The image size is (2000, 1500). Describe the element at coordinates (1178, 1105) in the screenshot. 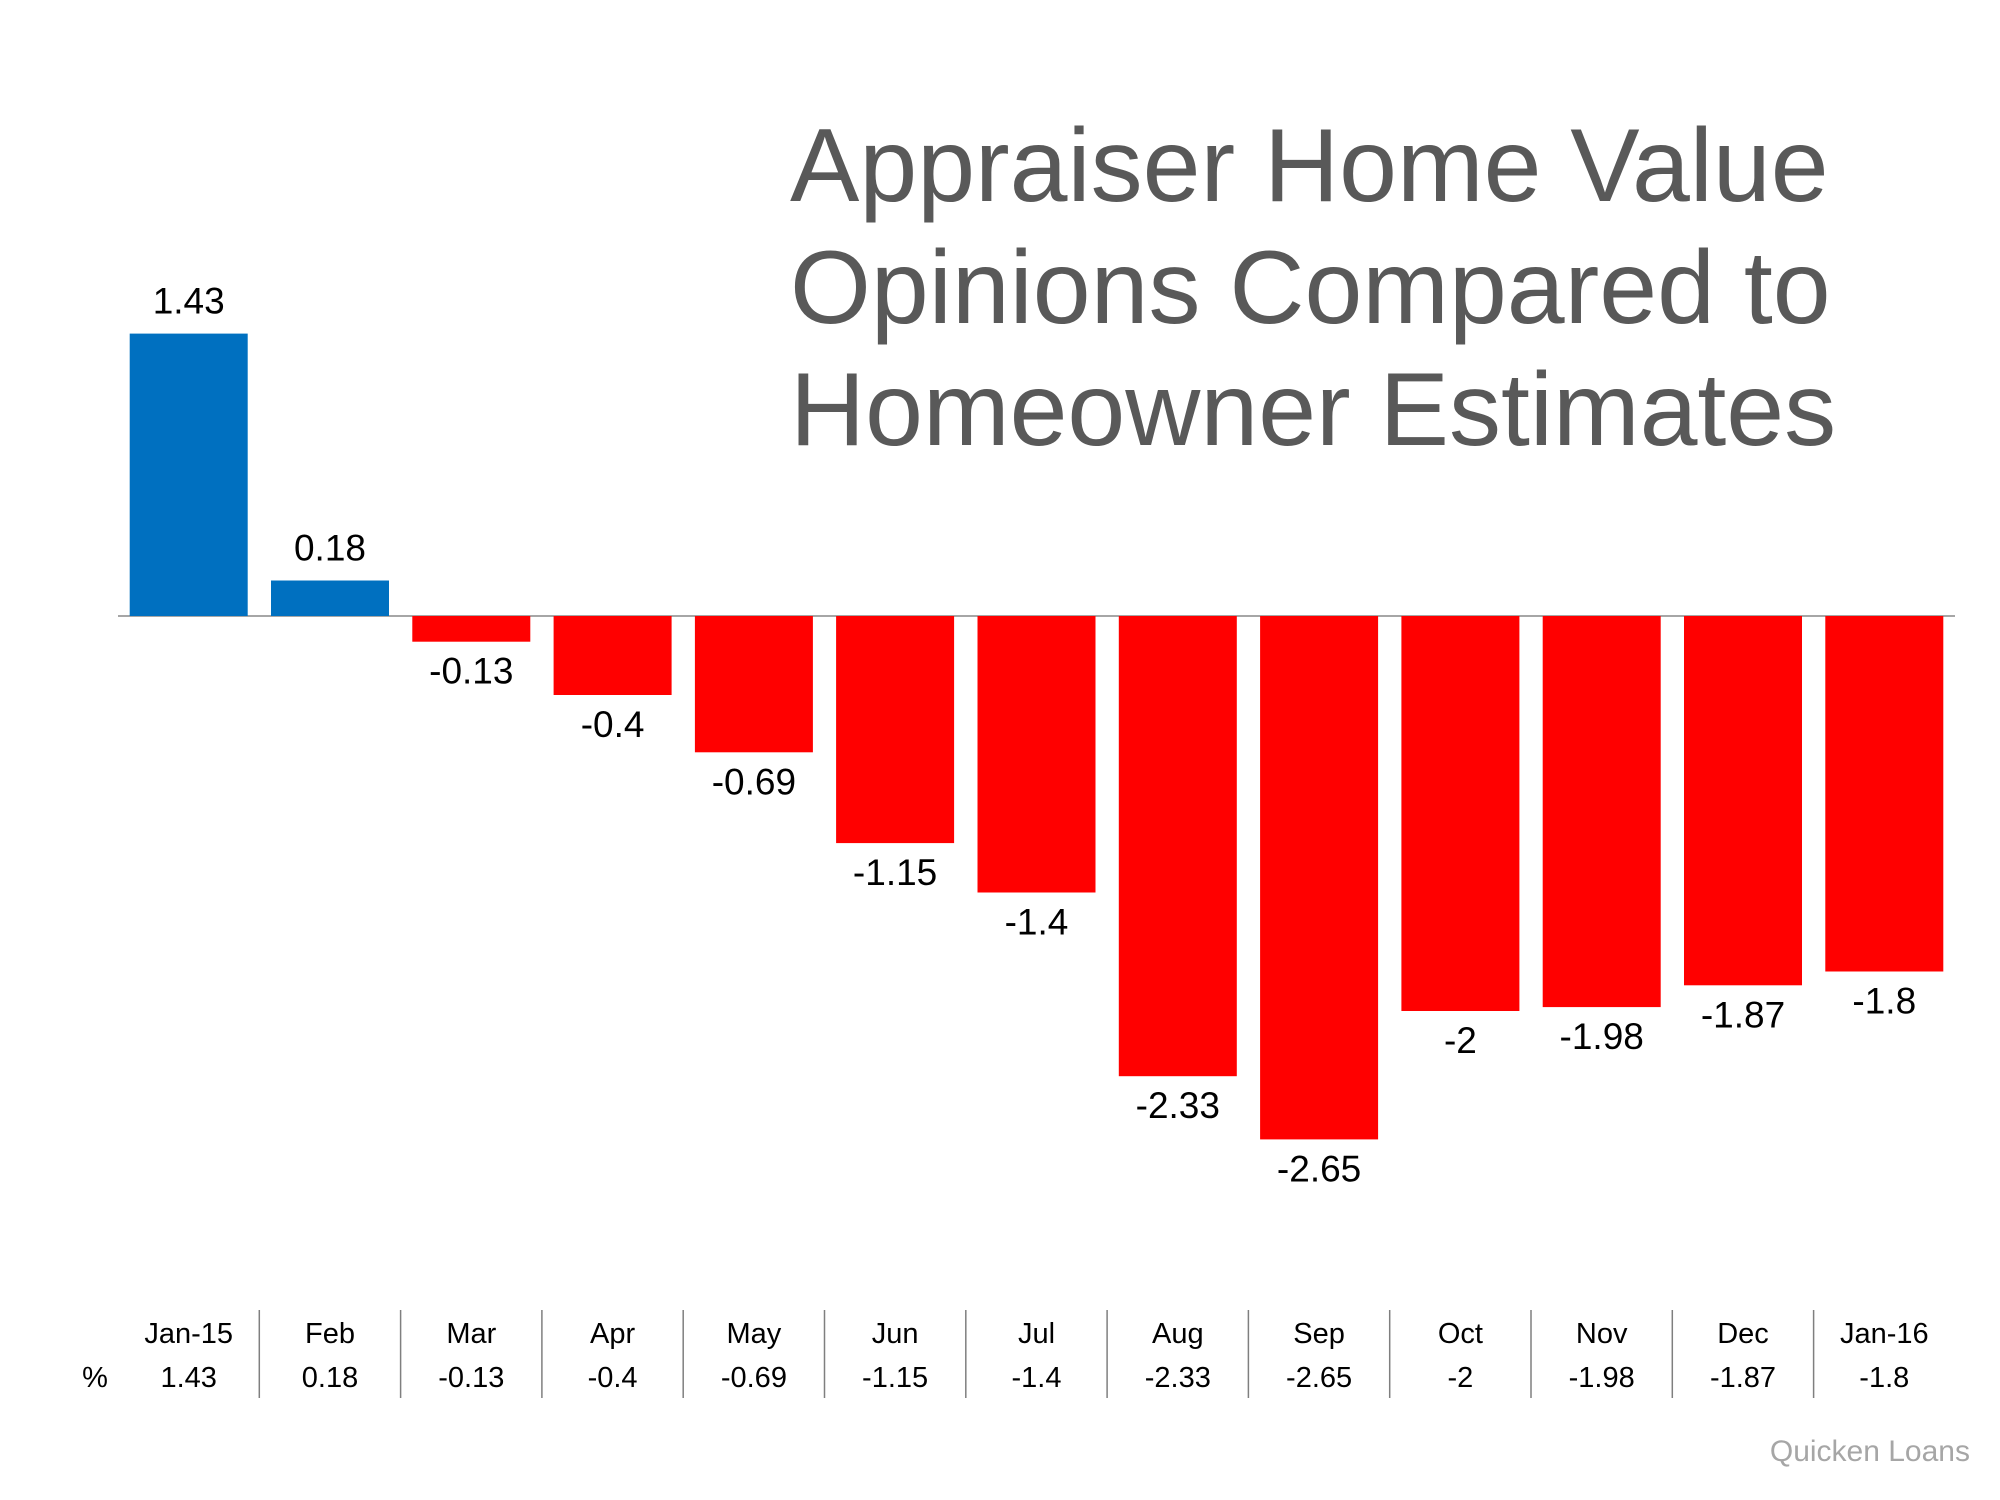

I see `data-label: -2.33` at that location.